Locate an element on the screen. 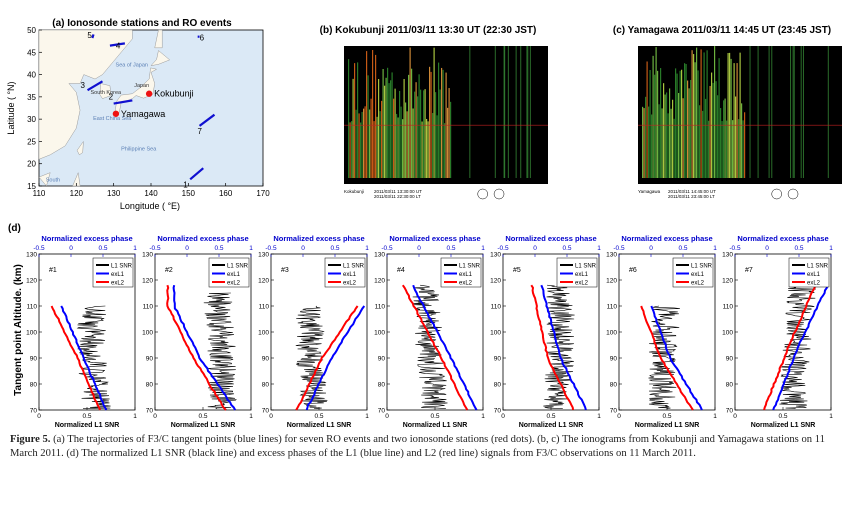 Image resolution: width=855 pixels, height=511 pixels. panel-d-ylabel: Tangent point Altitude. (km) is located at coordinates (18, 330).